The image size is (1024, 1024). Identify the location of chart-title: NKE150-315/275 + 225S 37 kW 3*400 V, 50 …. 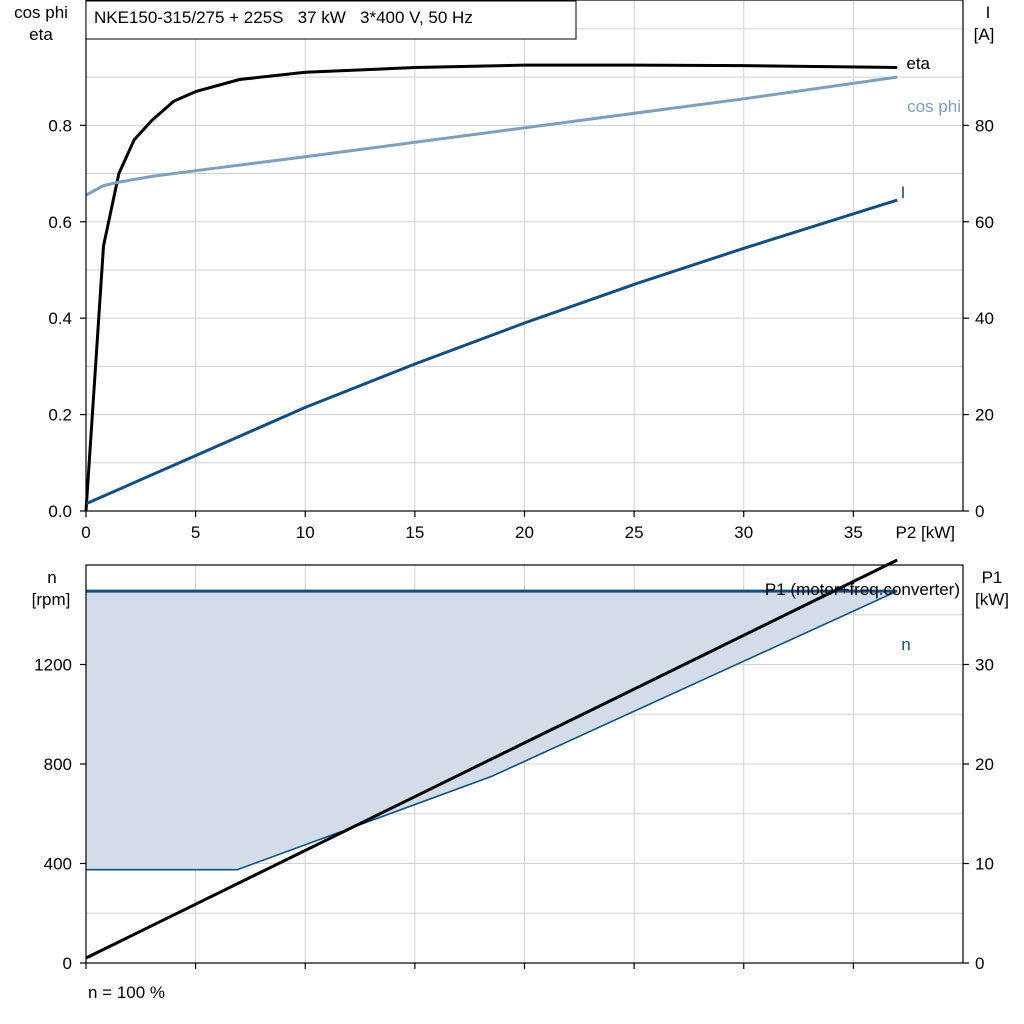
(283, 17).